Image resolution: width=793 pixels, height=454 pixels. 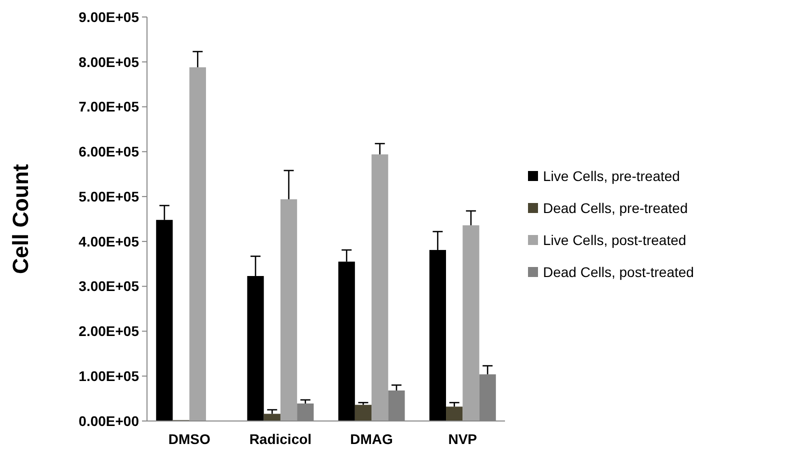 I want to click on y-tick-label: 6.00E+05, so click(x=109, y=152).